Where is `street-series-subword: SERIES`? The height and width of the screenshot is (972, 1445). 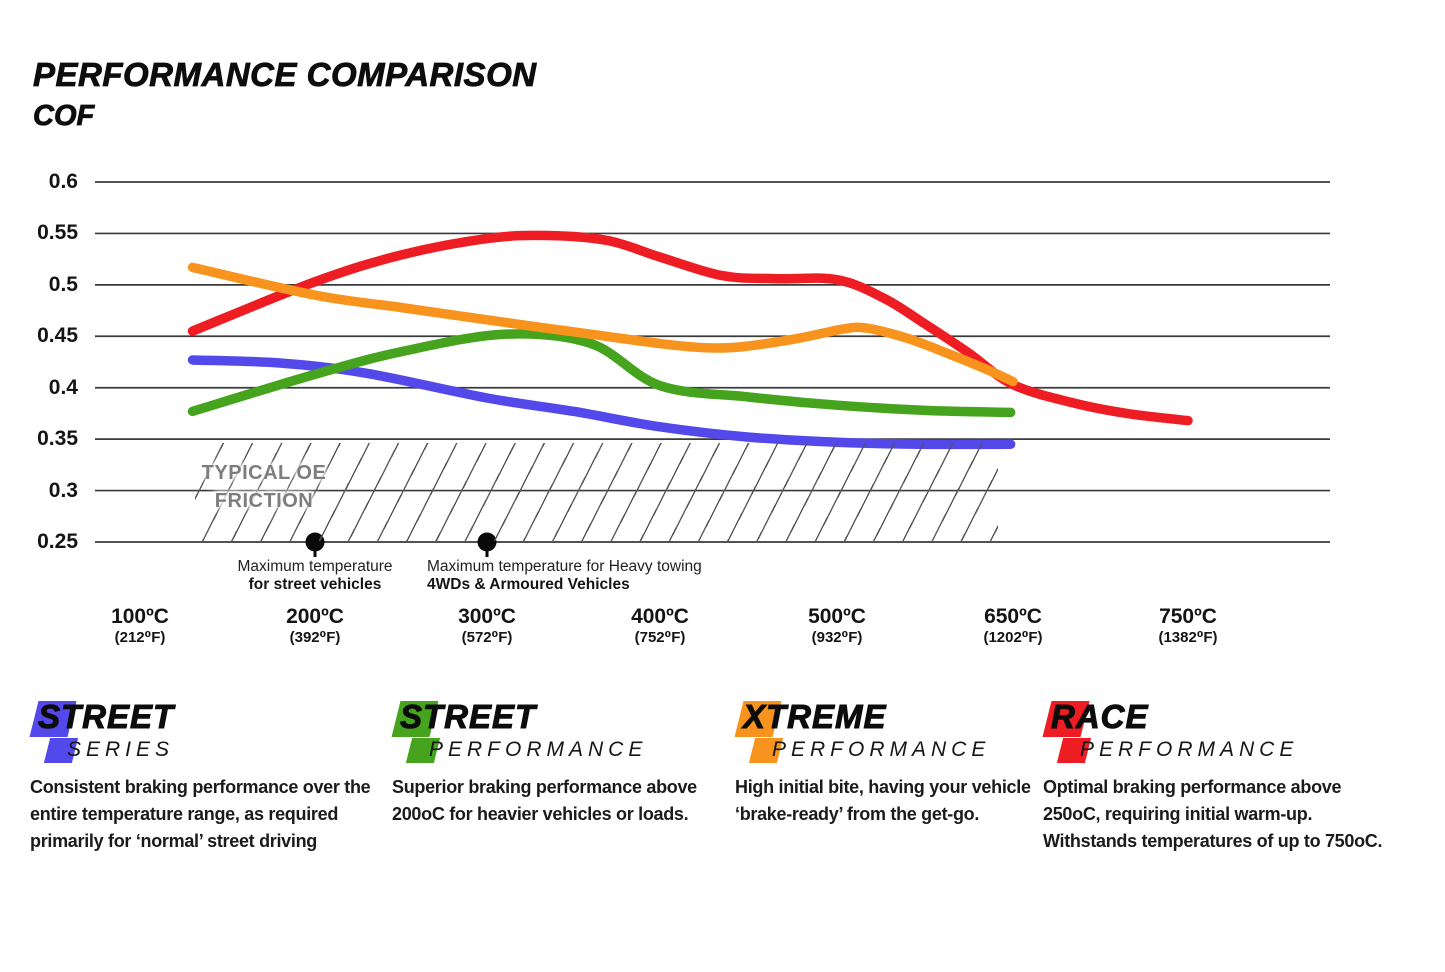
street-series-subword: SERIES is located at coordinates (121, 749).